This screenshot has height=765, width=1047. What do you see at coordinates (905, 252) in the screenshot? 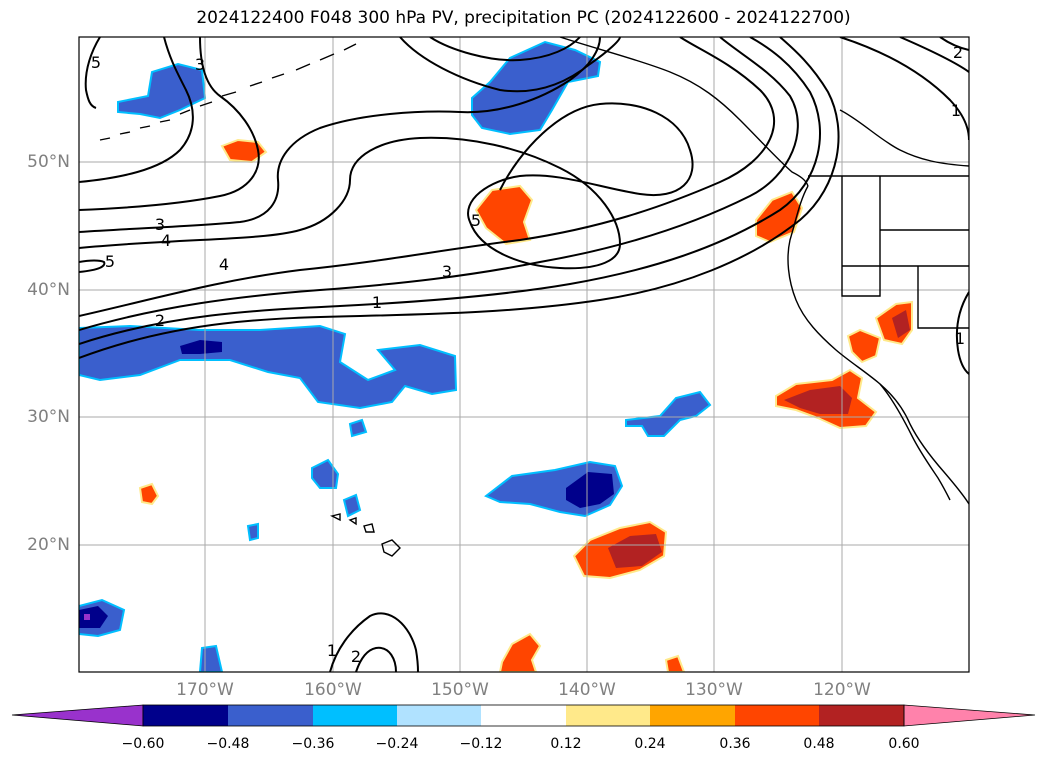
I see `state-borders` at bounding box center [905, 252].